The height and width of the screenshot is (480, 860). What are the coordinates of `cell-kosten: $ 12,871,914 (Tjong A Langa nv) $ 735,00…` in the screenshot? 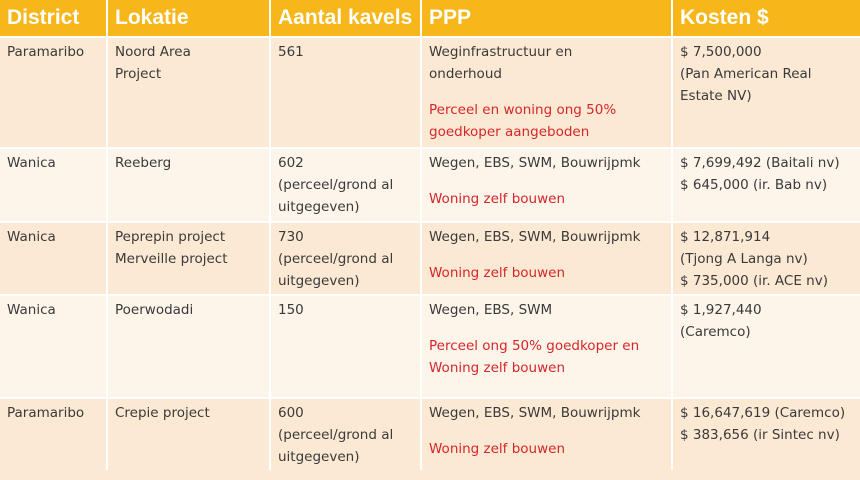 It's located at (766, 258).